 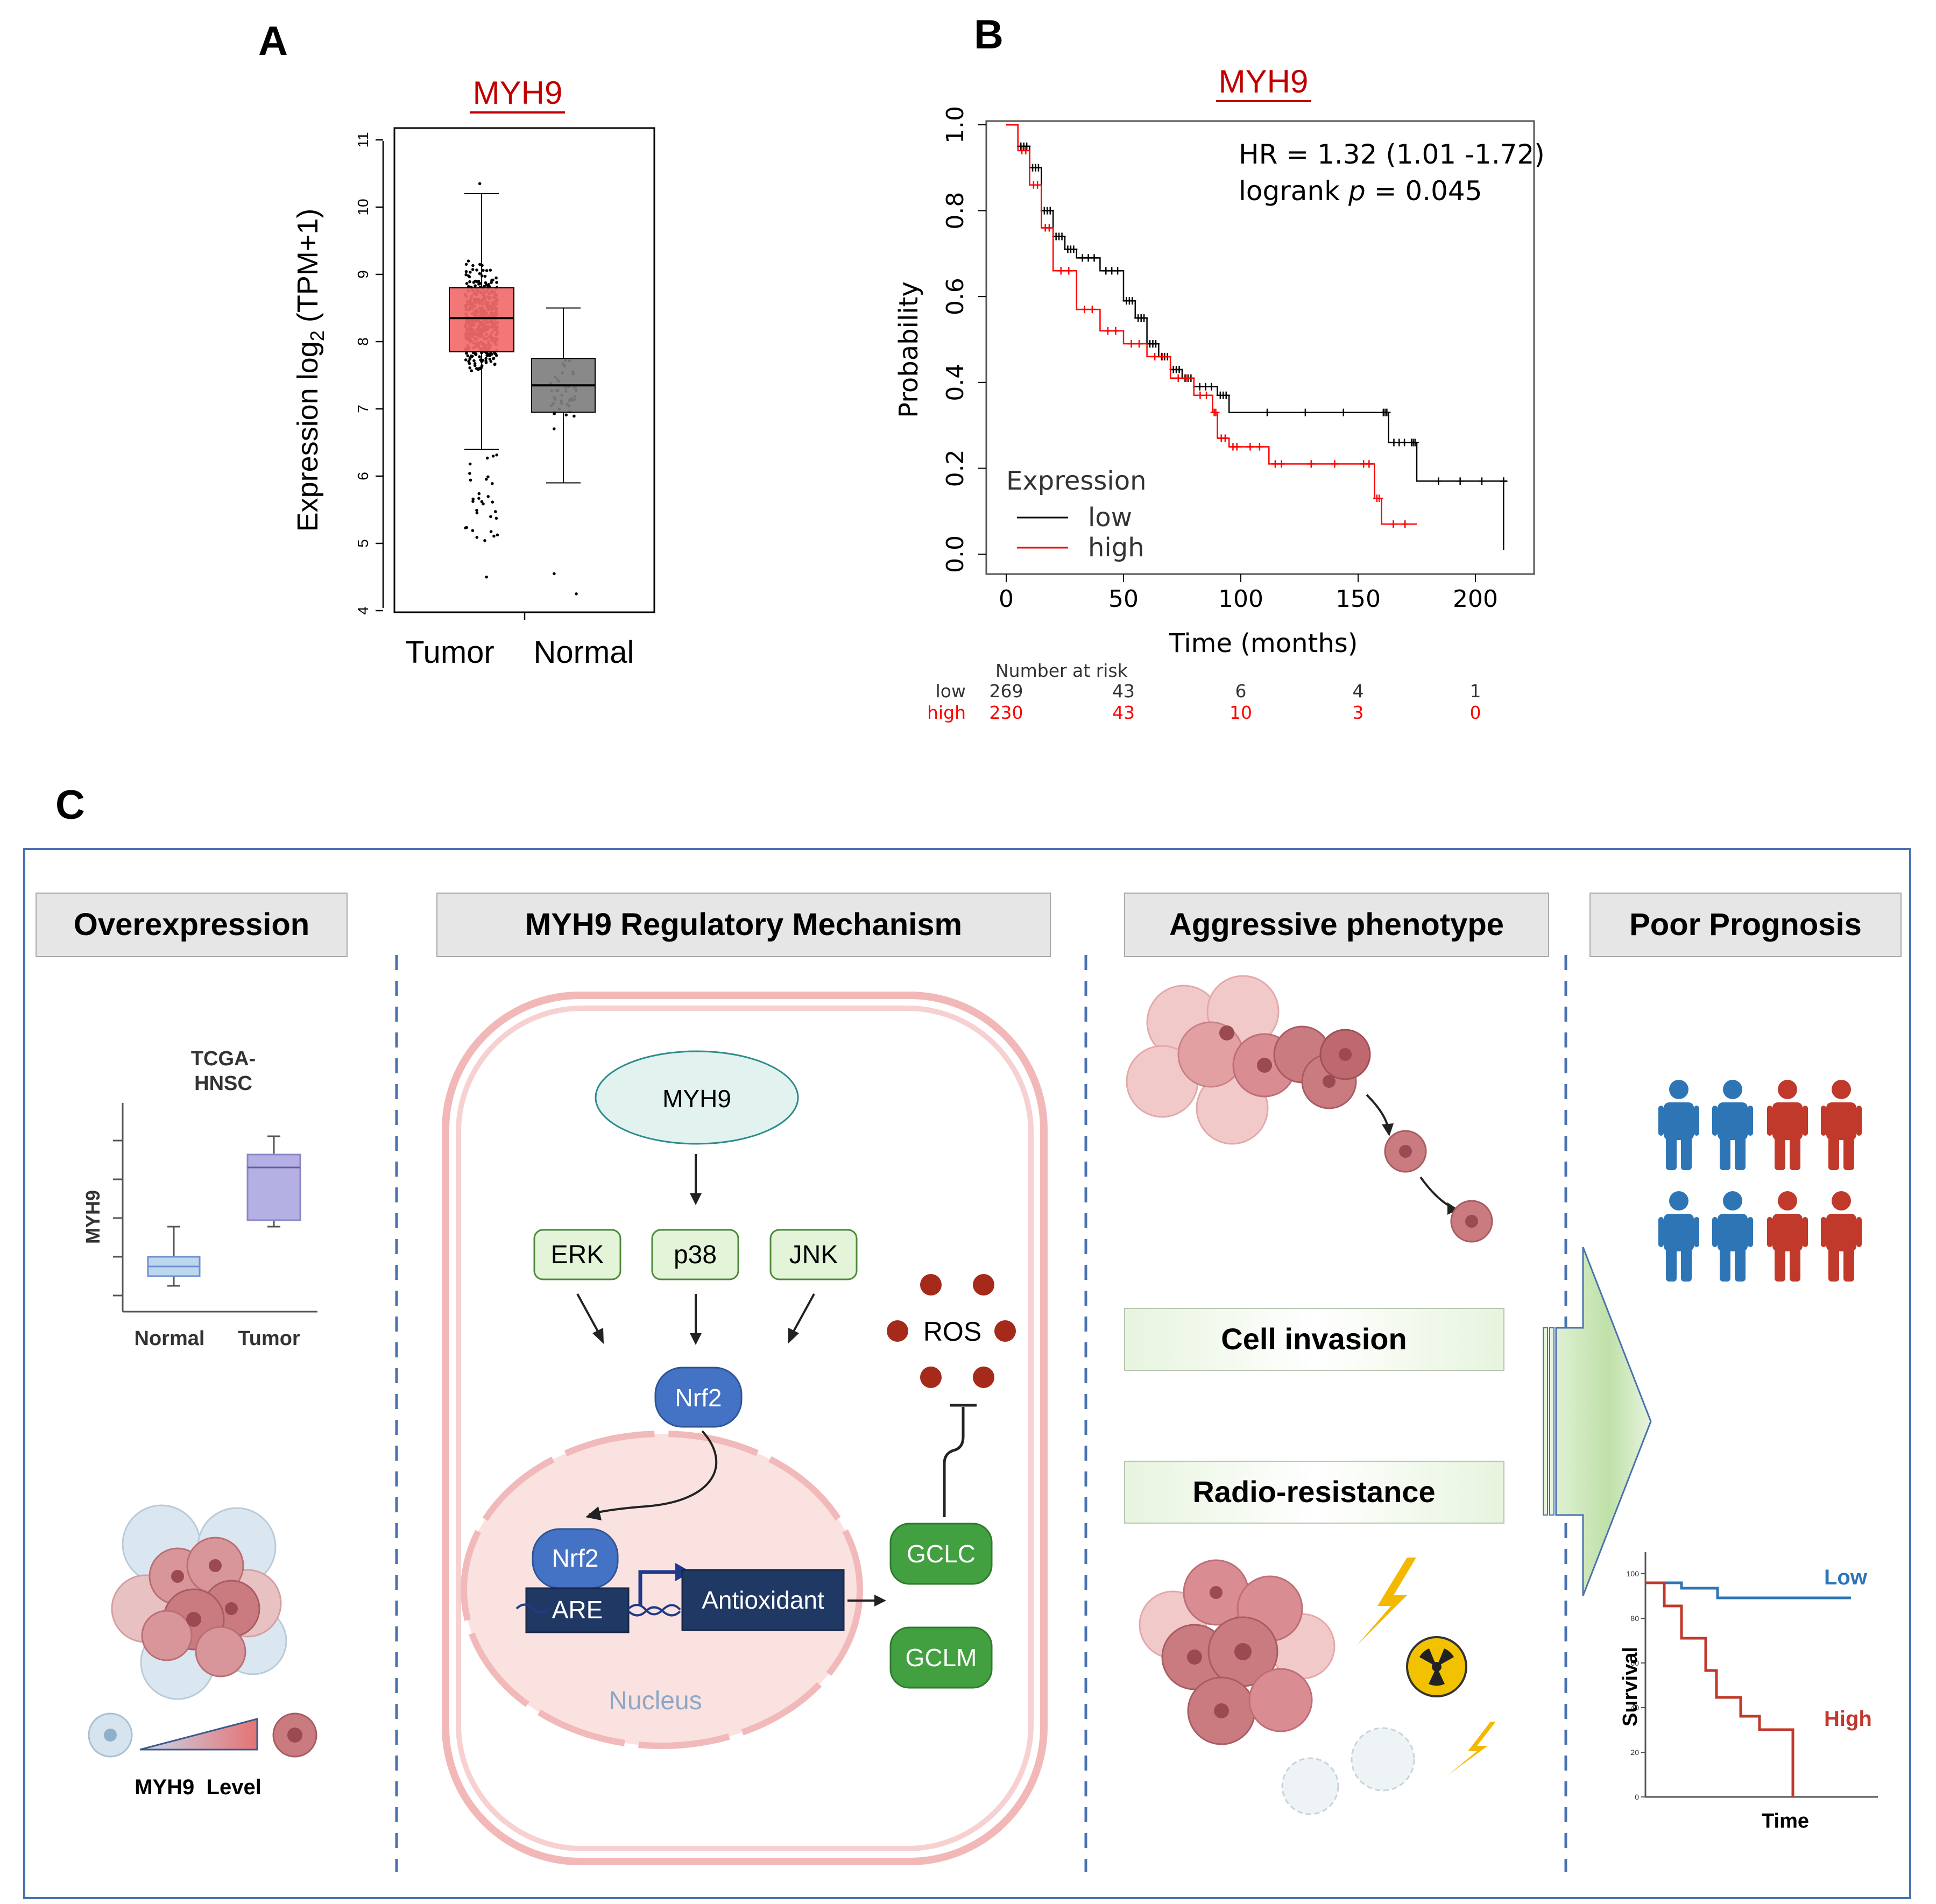 What do you see at coordinates (1241, 712) in the screenshot?
I see `panel-b-risk-high-value: 10` at bounding box center [1241, 712].